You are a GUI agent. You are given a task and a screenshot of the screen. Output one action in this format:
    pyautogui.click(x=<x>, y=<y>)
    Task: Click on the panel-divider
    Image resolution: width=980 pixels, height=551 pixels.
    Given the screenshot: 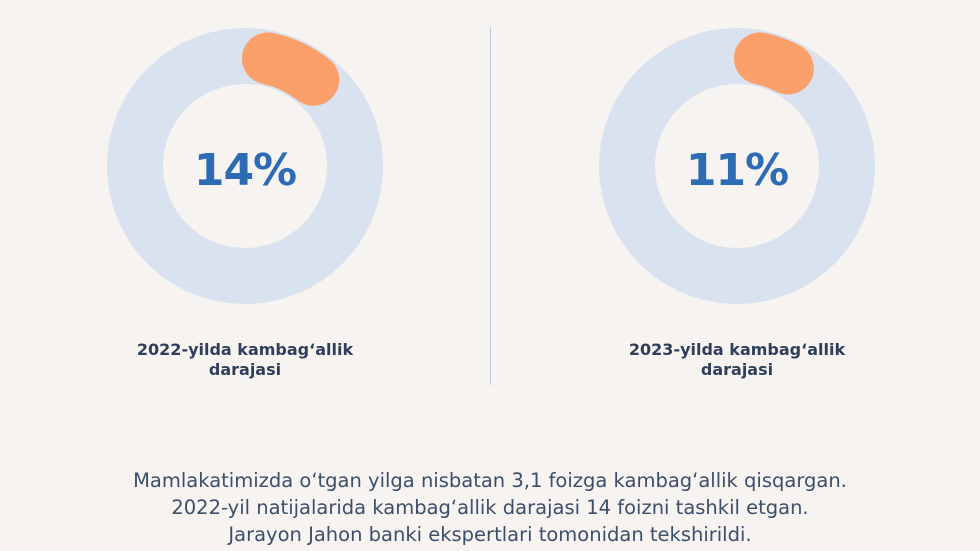 What is the action you would take?
    pyautogui.click(x=490, y=206)
    